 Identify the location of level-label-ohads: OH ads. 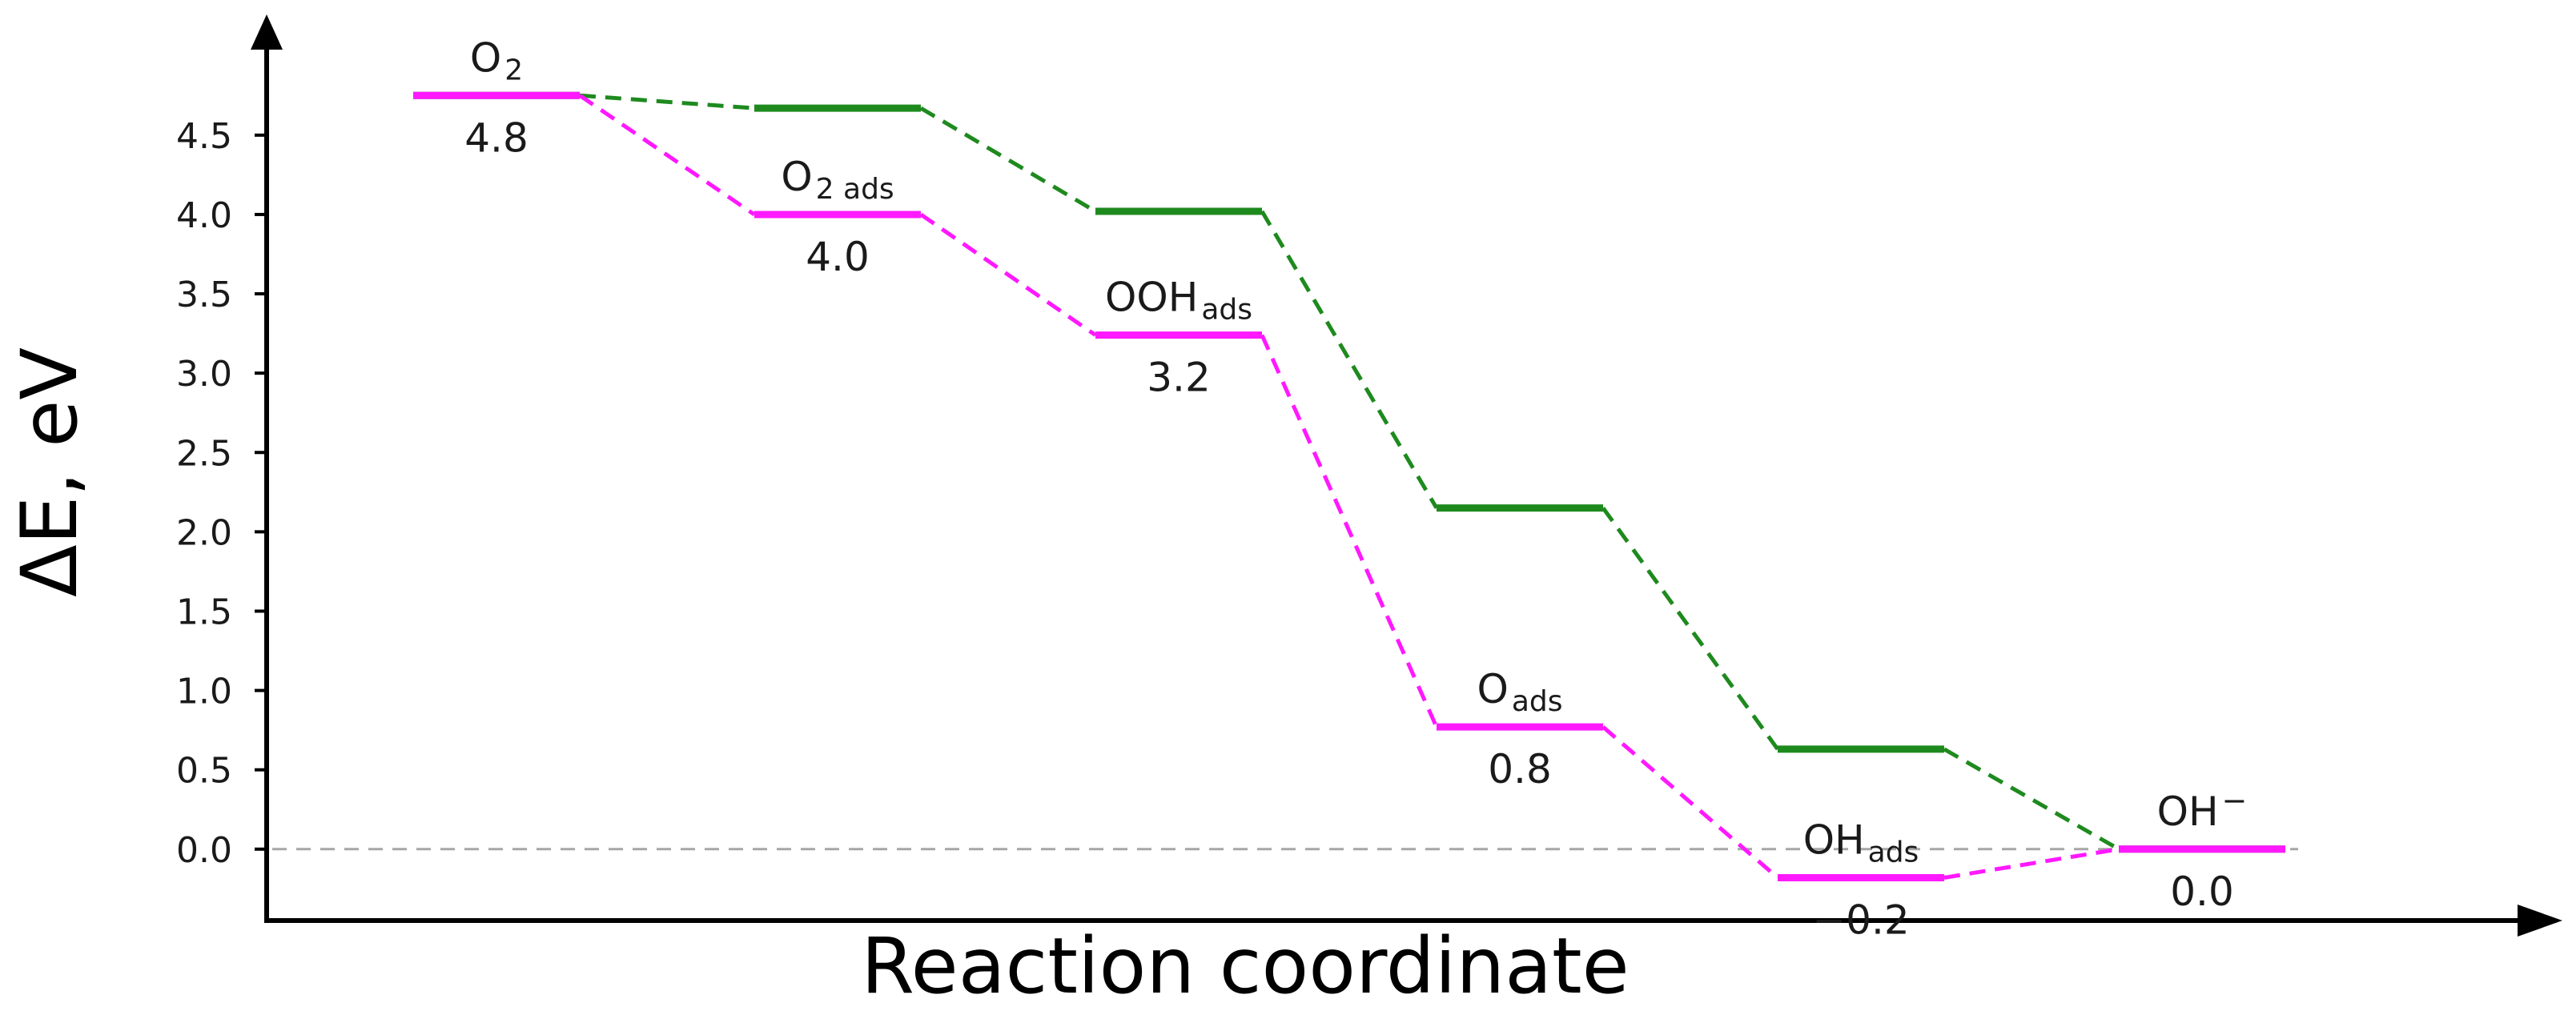
(1861, 842).